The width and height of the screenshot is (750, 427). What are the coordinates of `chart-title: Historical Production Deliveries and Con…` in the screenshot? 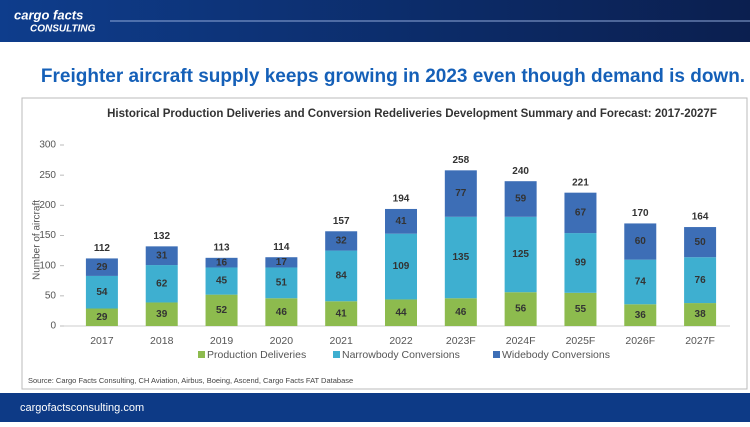 It's located at (412, 114).